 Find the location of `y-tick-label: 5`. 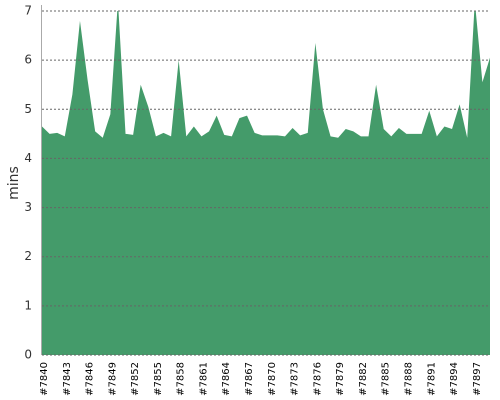

y-tick-label: 5 is located at coordinates (28, 109).